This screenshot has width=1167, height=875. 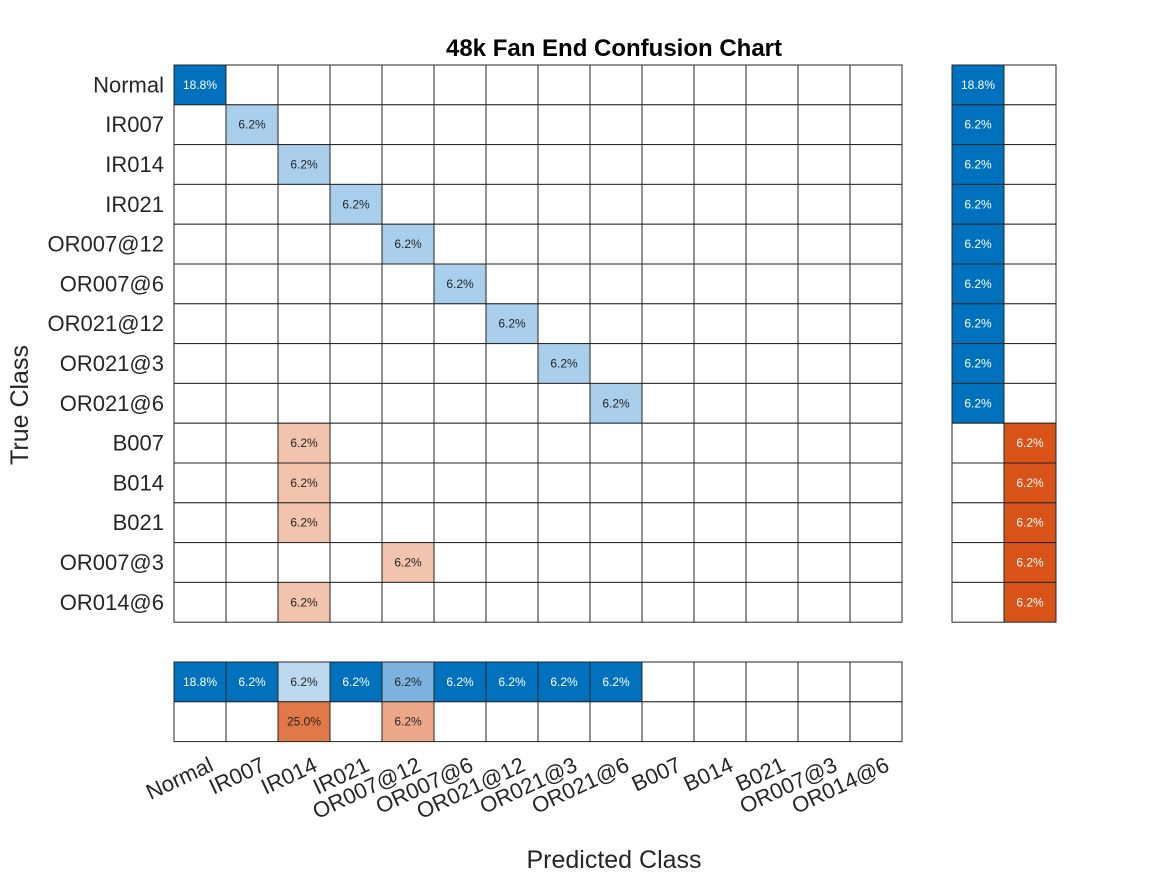 I want to click on x-axis-label: Predicted Class, so click(x=613, y=860).